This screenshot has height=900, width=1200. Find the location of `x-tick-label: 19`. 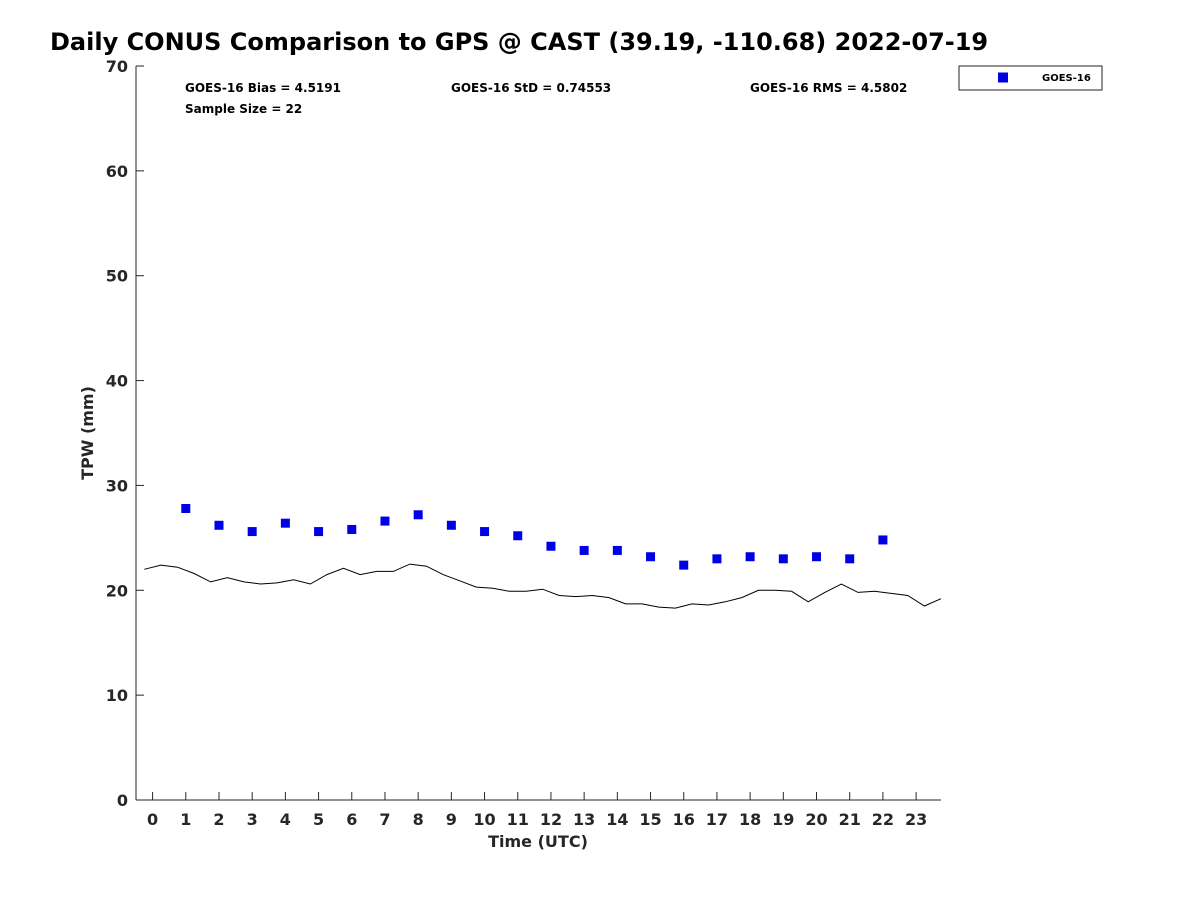

x-tick-label: 19 is located at coordinates (783, 819).